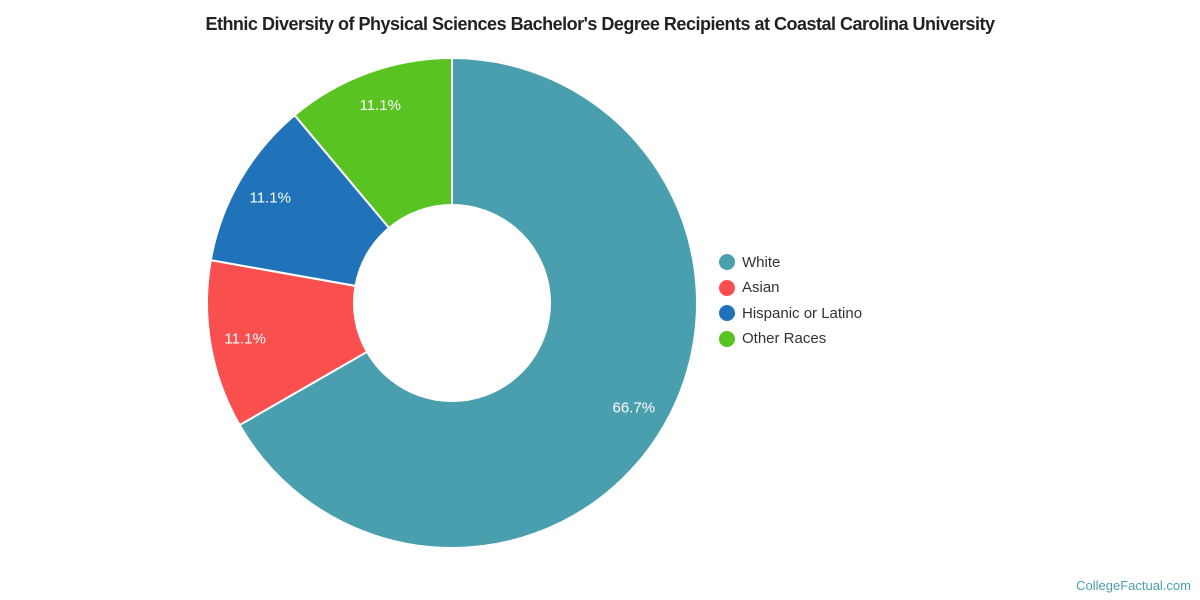 The height and width of the screenshot is (600, 1200). What do you see at coordinates (287, 343) in the screenshot?
I see `pie-slice-asian` at bounding box center [287, 343].